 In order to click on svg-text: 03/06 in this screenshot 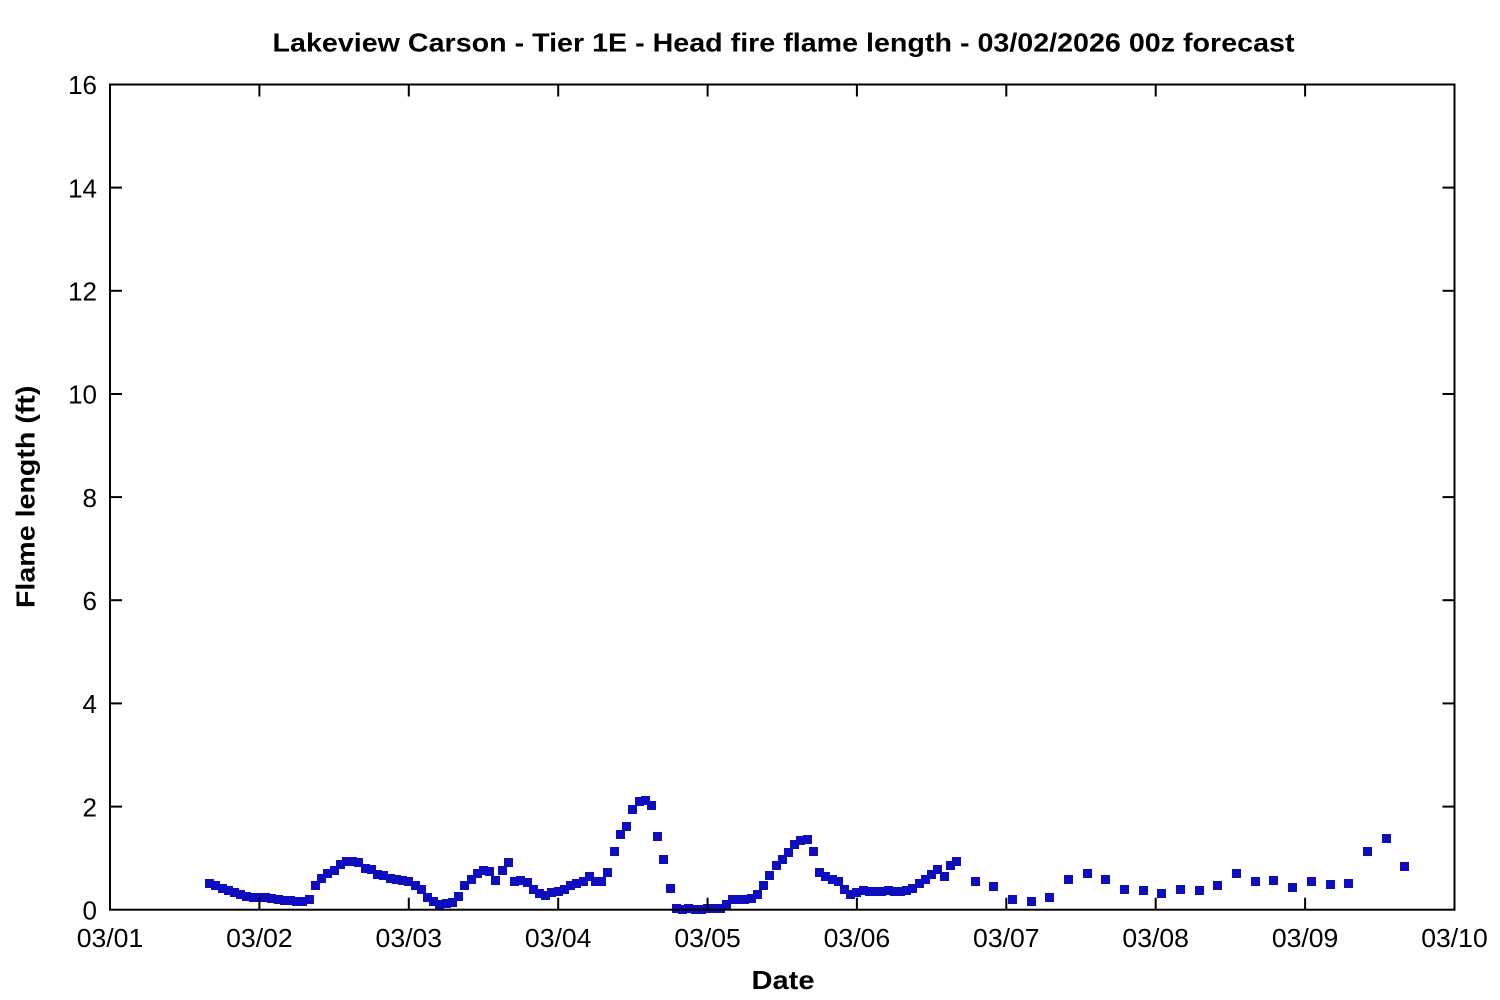, I will do `click(857, 938)`.